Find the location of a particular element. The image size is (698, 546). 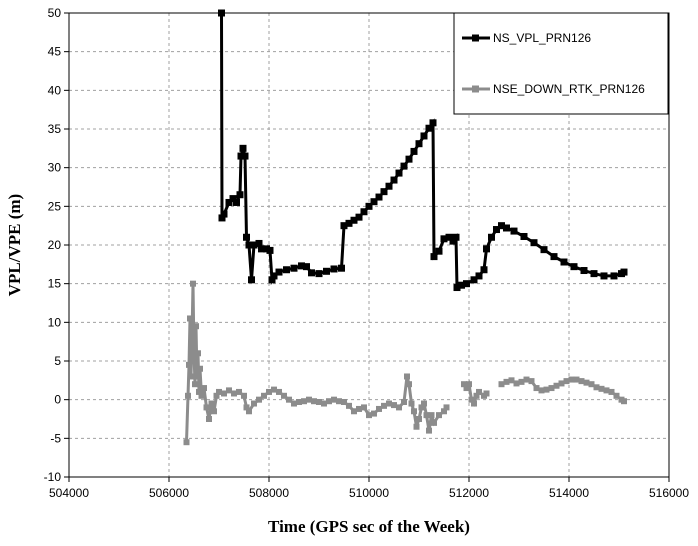

y-tick-label: 10 is located at coordinates (55, 322).